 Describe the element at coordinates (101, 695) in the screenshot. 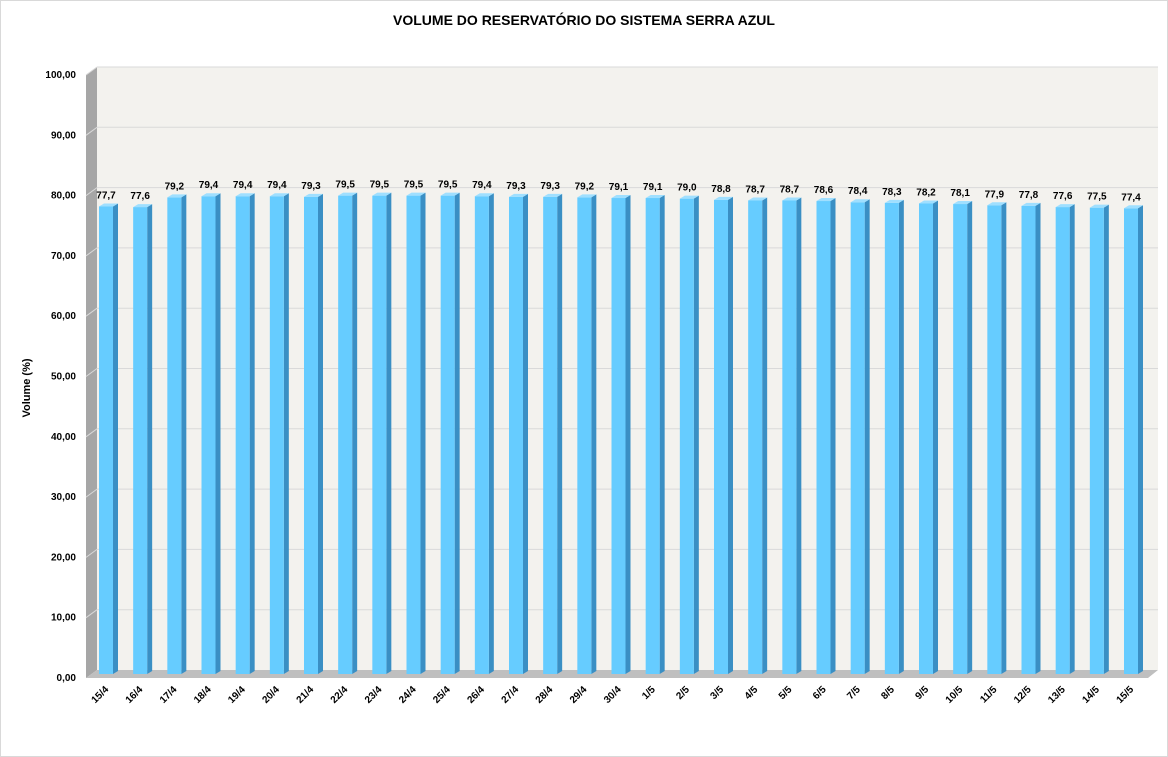

I see `x-tick-label: 15/4` at that location.